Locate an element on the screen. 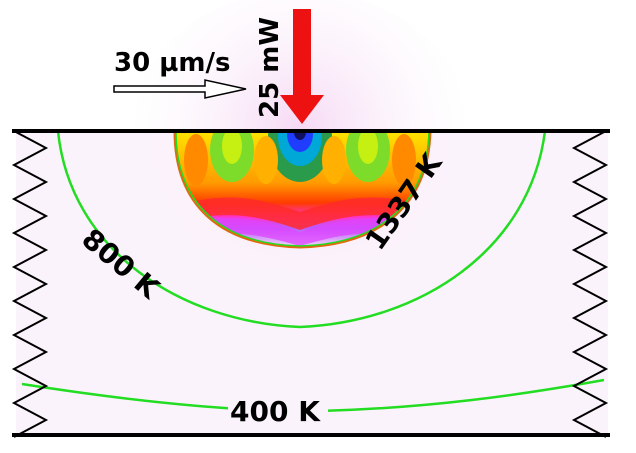 This screenshot has width=636, height=453. melt-isotherm-line is located at coordinates (302, 188).